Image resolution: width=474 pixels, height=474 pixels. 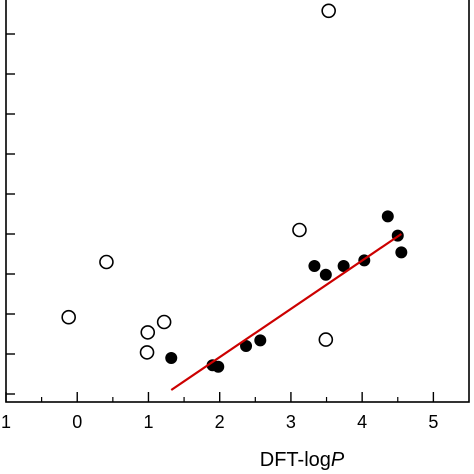 I want to click on x-tick-label: 2, so click(x=220, y=422).